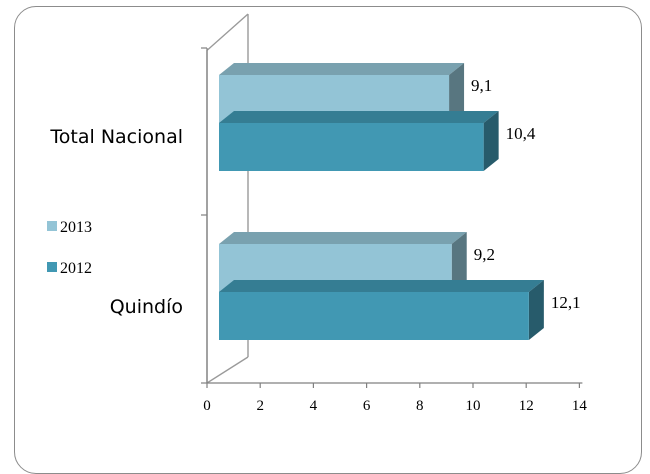 Image resolution: width=650 pixels, height=474 pixels. What do you see at coordinates (367, 406) in the screenshot?
I see `x-tick-label: 6` at bounding box center [367, 406].